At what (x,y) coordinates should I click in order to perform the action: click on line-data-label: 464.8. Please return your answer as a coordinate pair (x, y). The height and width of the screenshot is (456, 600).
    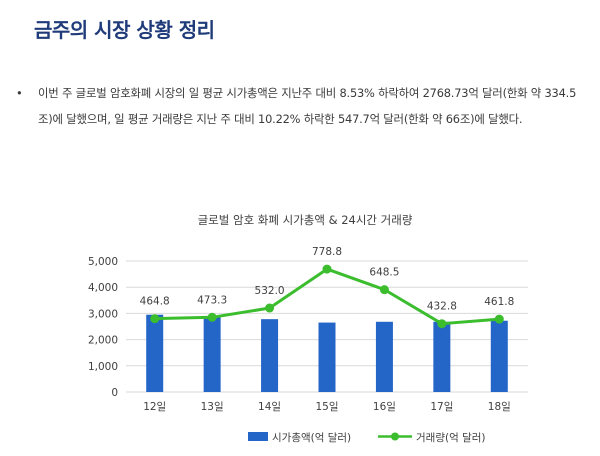
    Looking at the image, I should click on (155, 302).